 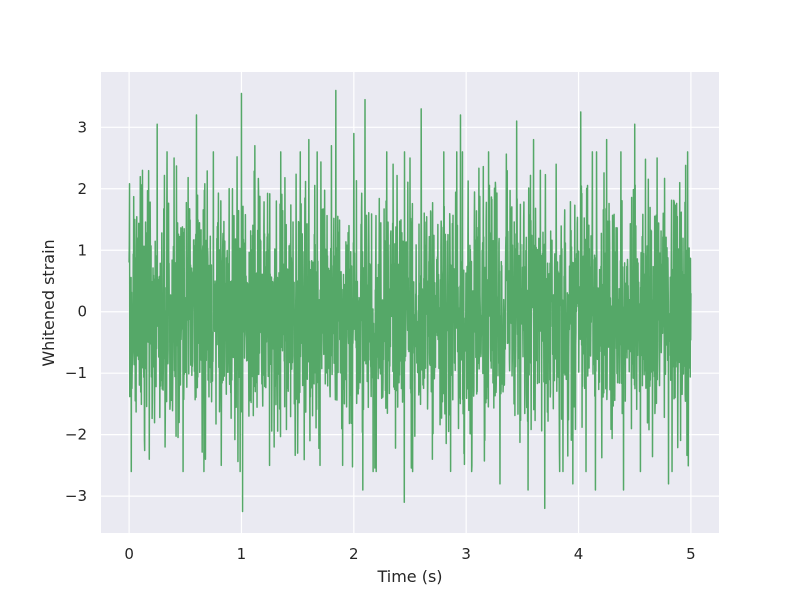 What do you see at coordinates (354, 554) in the screenshot?
I see `x-tick-label: 2` at bounding box center [354, 554].